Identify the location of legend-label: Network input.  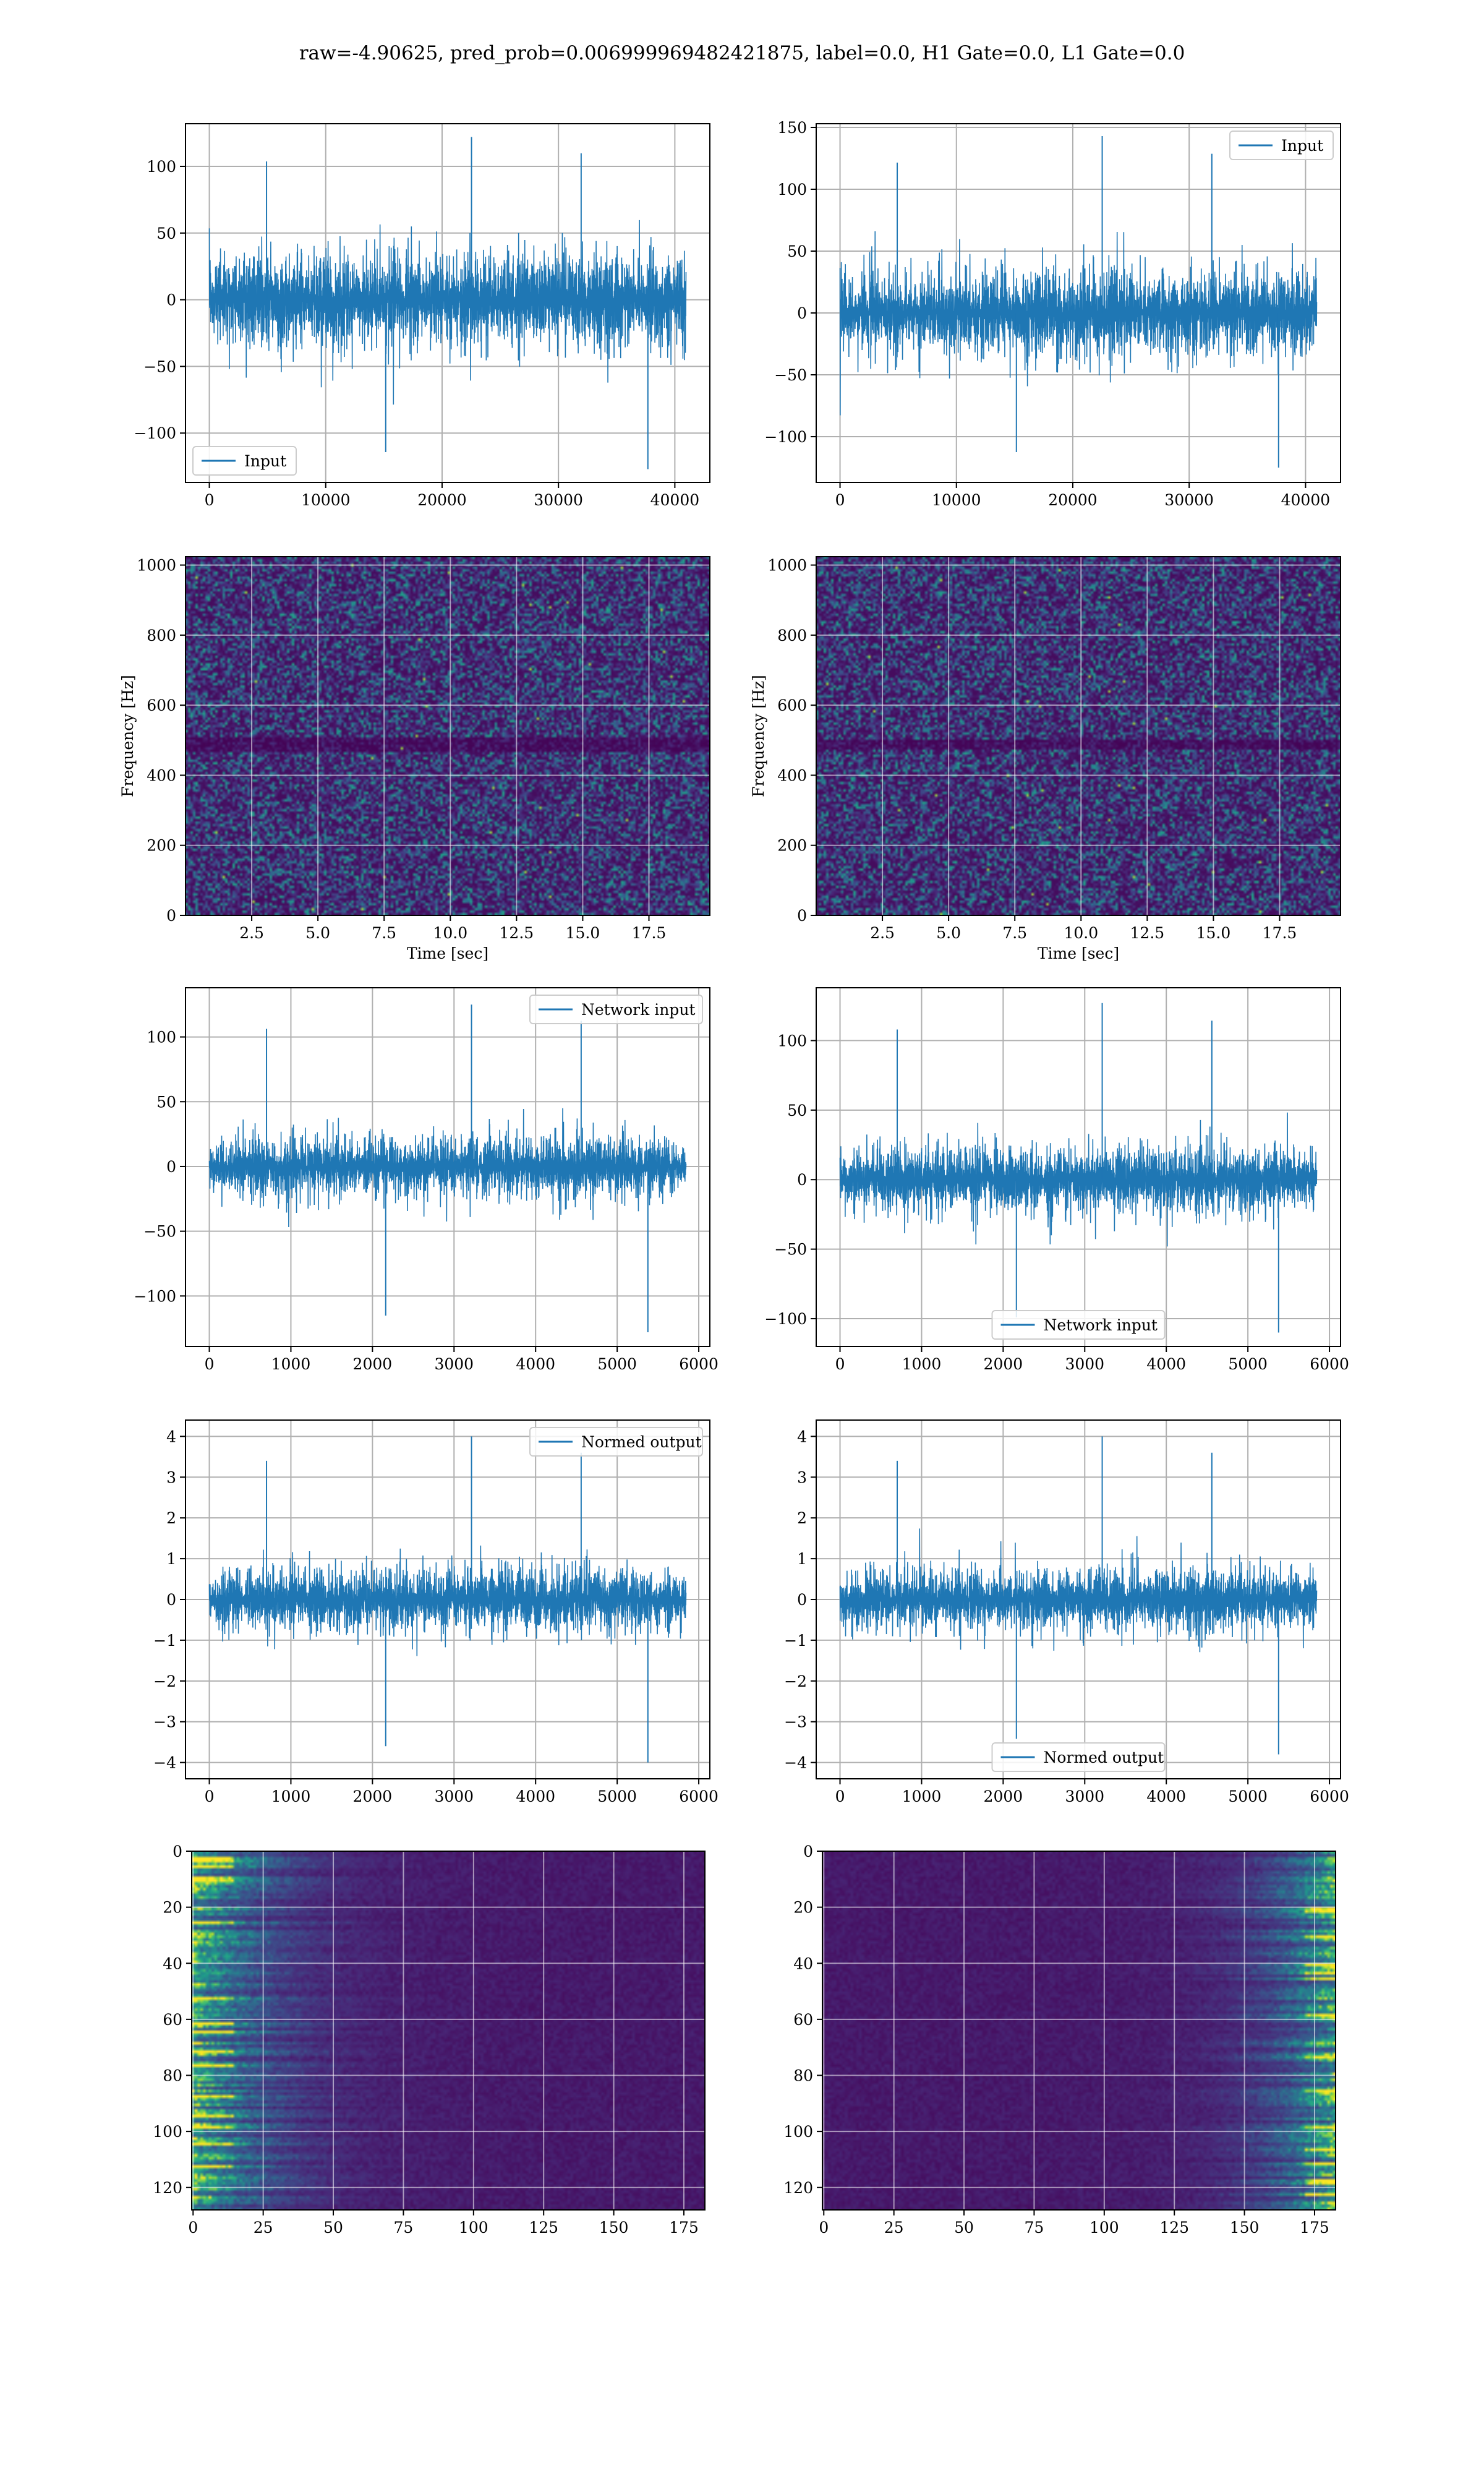
(638, 1010).